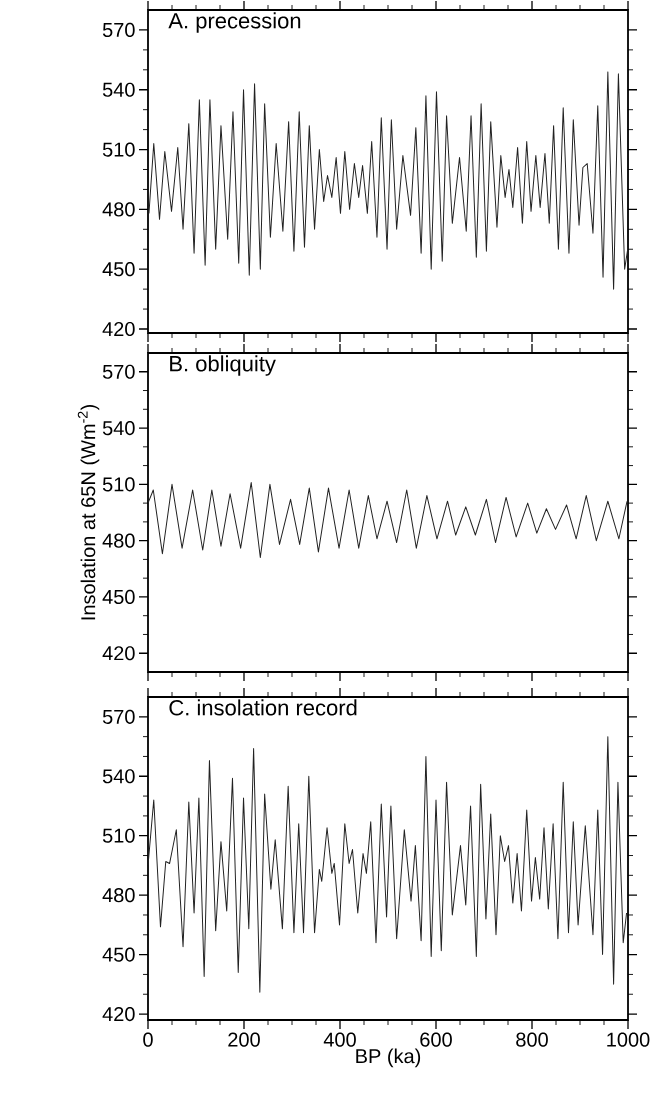  Describe the element at coordinates (234, 22) in the screenshot. I see `chart-title: A. precession` at that location.